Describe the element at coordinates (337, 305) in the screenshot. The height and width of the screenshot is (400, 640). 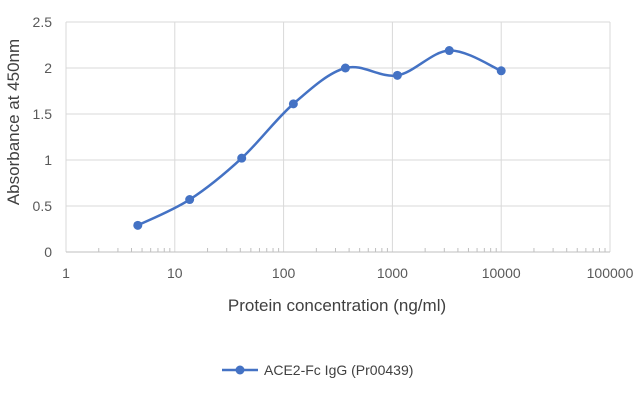
I see `x-axis-title: Protein concentration (ng/ml)` at that location.